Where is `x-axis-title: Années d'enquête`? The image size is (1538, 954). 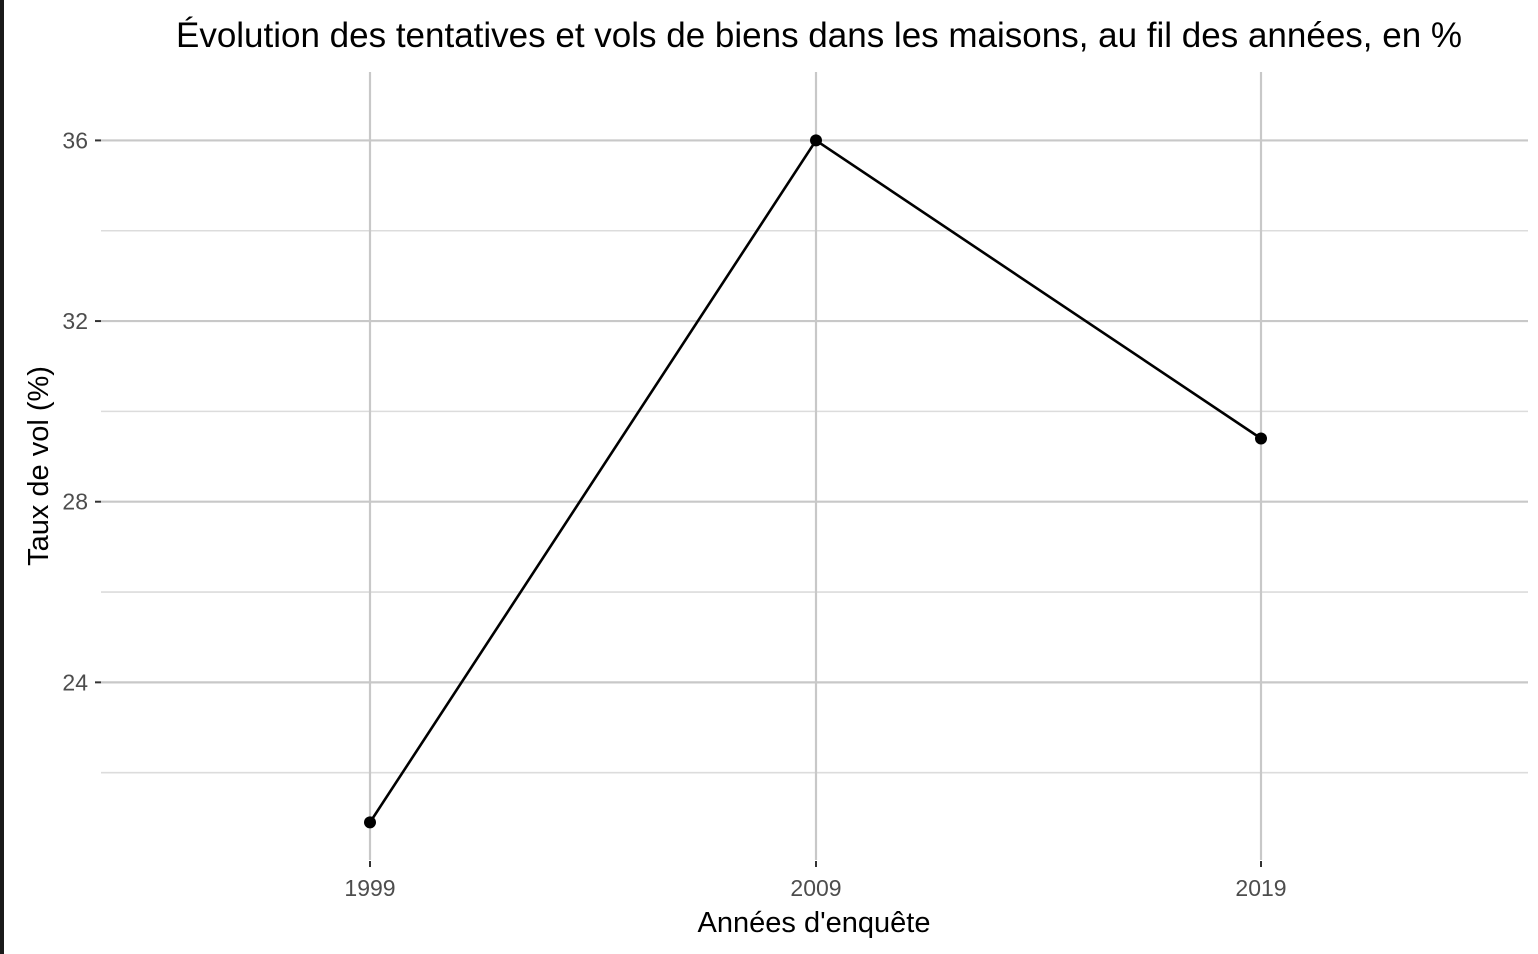
x-axis-title: Années d'enquête is located at coordinates (814, 923).